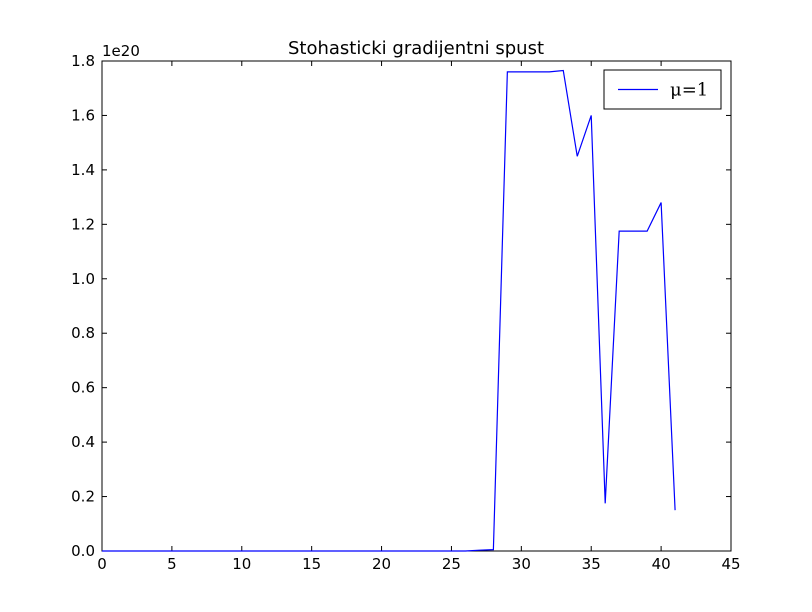  I want to click on y-tick-label: 0.8, so click(83, 333).